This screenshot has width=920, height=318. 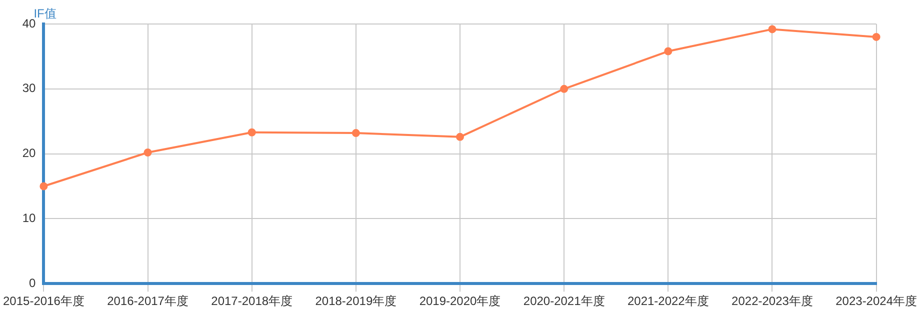 What do you see at coordinates (564, 301) in the screenshot?
I see `x-tick-label: 2020-2021年度` at bounding box center [564, 301].